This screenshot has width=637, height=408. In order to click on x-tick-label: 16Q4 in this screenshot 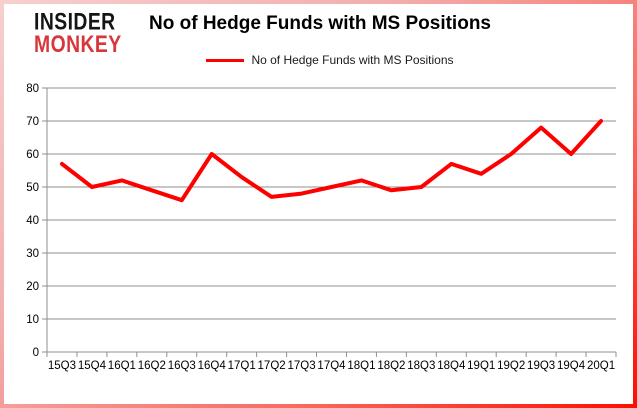, I will do `click(212, 366)`.